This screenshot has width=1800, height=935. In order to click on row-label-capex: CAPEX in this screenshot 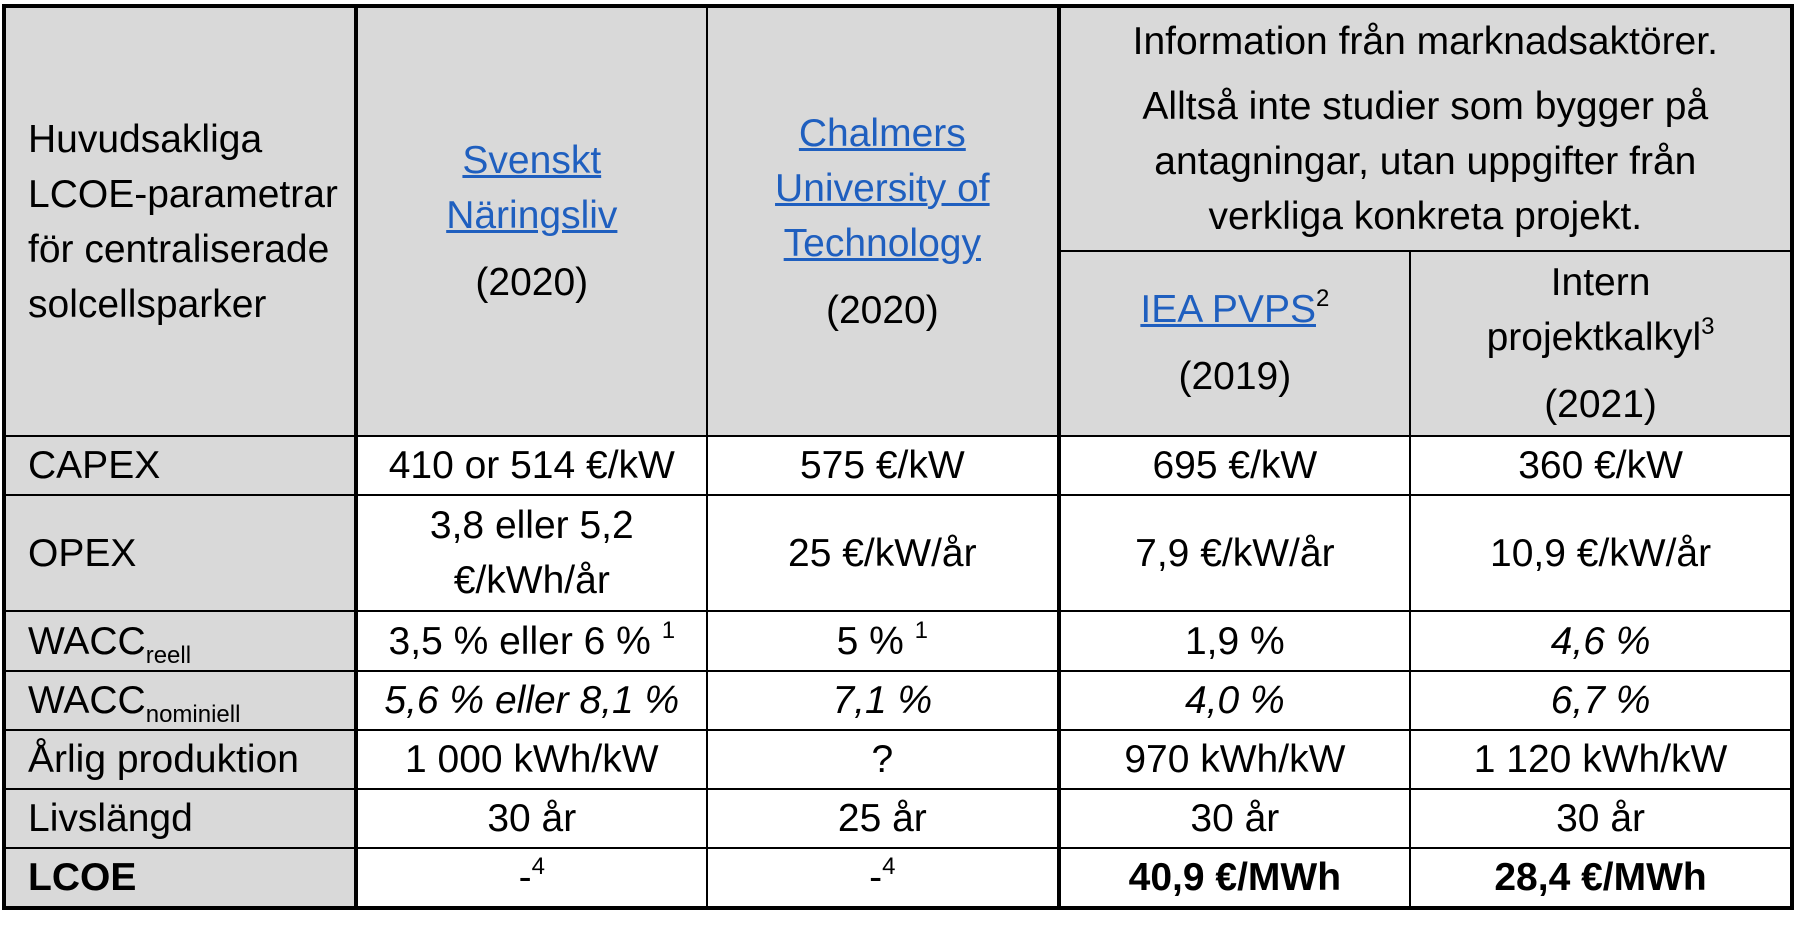, I will do `click(179, 466)`.